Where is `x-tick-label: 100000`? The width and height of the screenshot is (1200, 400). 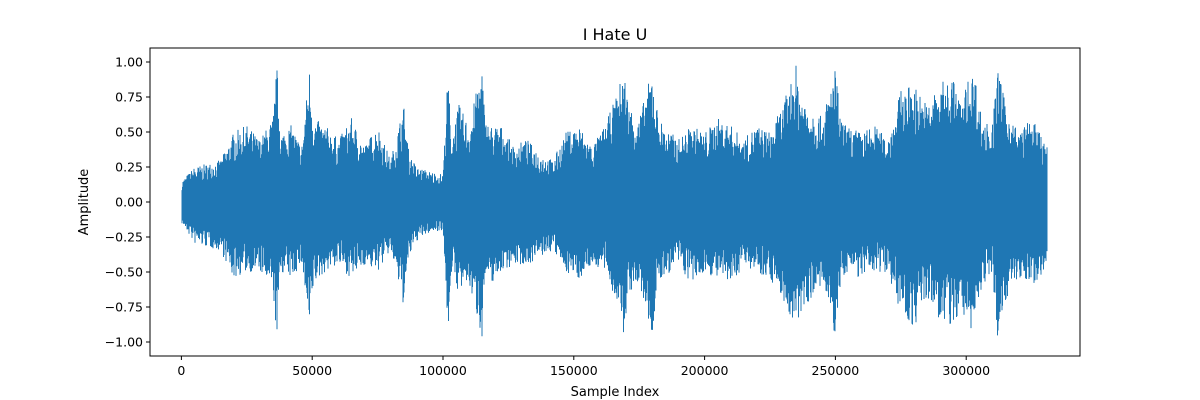 x-tick-label: 100000 is located at coordinates (443, 370).